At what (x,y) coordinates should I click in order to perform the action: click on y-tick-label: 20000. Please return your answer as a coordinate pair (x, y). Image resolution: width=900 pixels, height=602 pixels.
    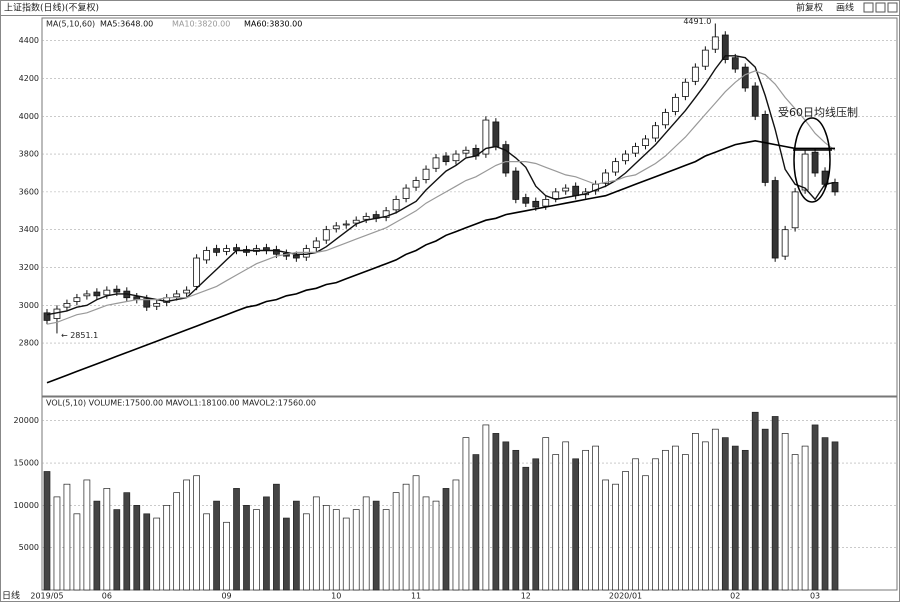
    Looking at the image, I should click on (26, 420).